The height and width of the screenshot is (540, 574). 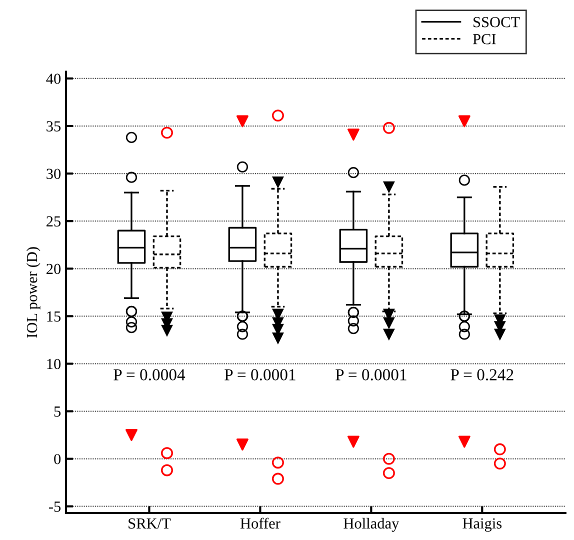 I want to click on y-tick-label: 15, so click(x=54, y=316).